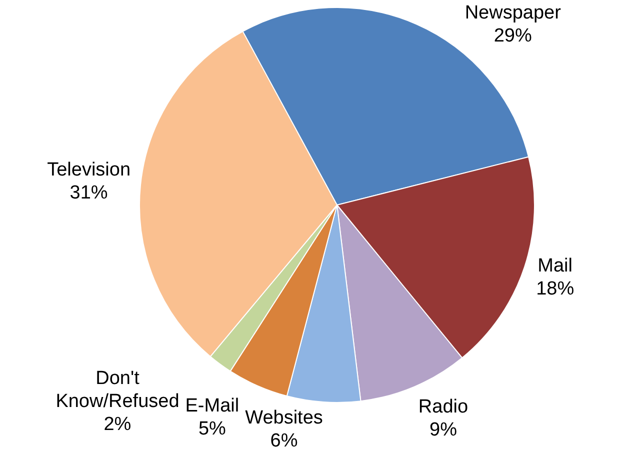  Describe the element at coordinates (118, 390) in the screenshot. I see `slice-label: Don't Know/Refused` at that location.